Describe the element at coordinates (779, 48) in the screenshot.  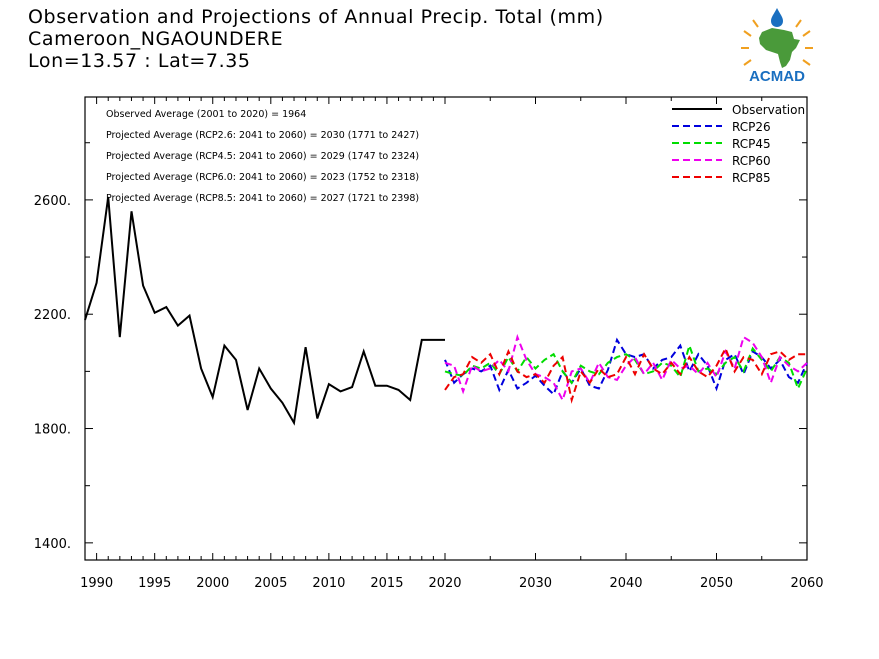
I see `africa-shape-icon` at that location.